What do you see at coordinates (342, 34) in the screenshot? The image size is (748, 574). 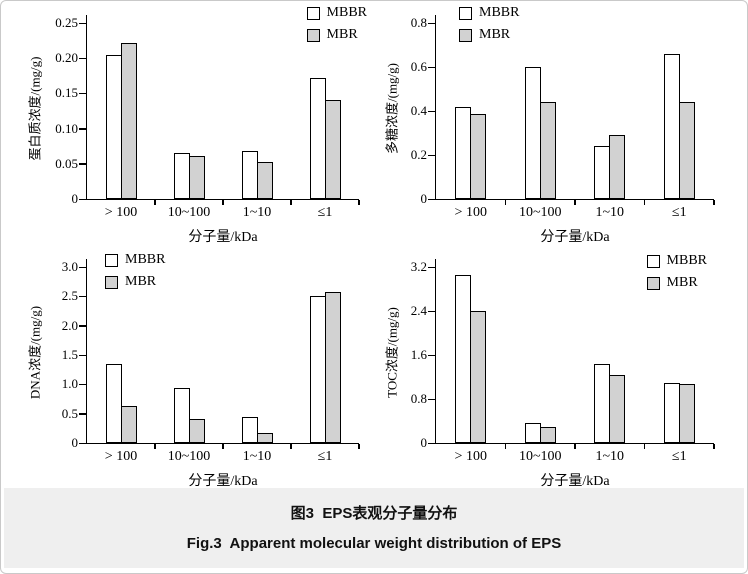 I see `legend-label: MBR` at bounding box center [342, 34].